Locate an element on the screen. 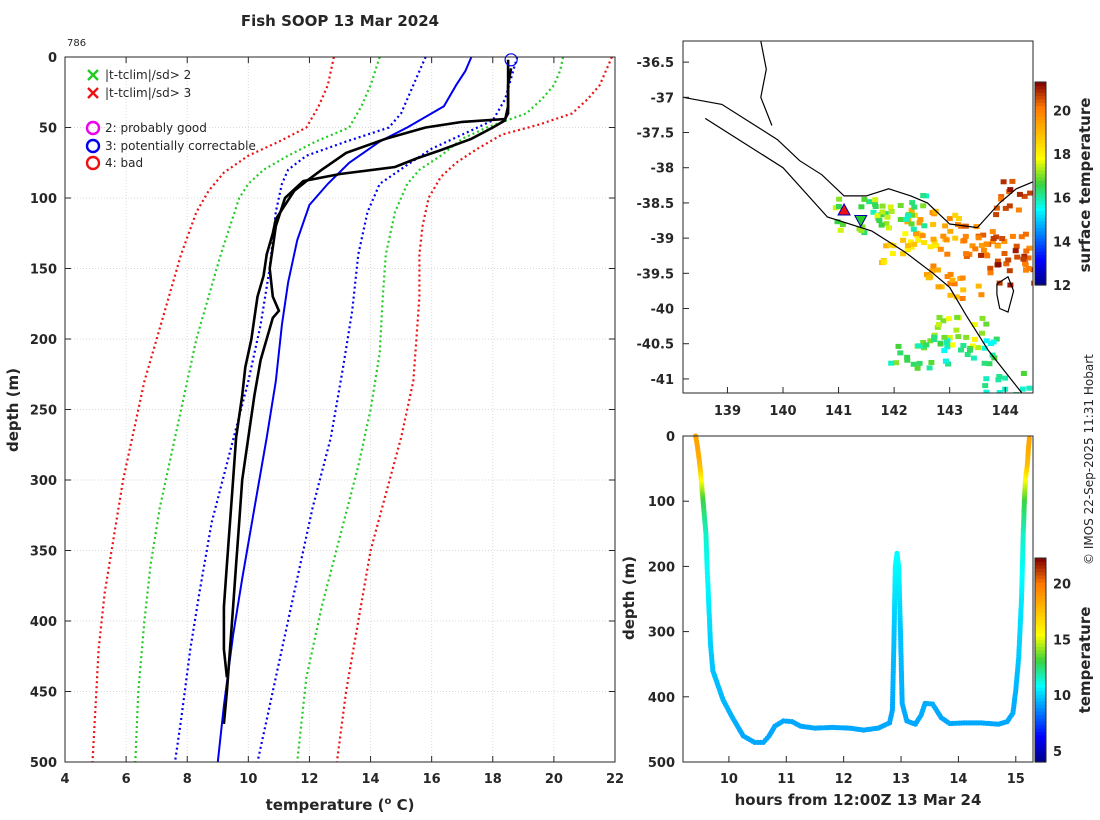 This screenshot has height=820, width=1100. legend-label: |t-tclim|/sd> 2 is located at coordinates (148, 75).